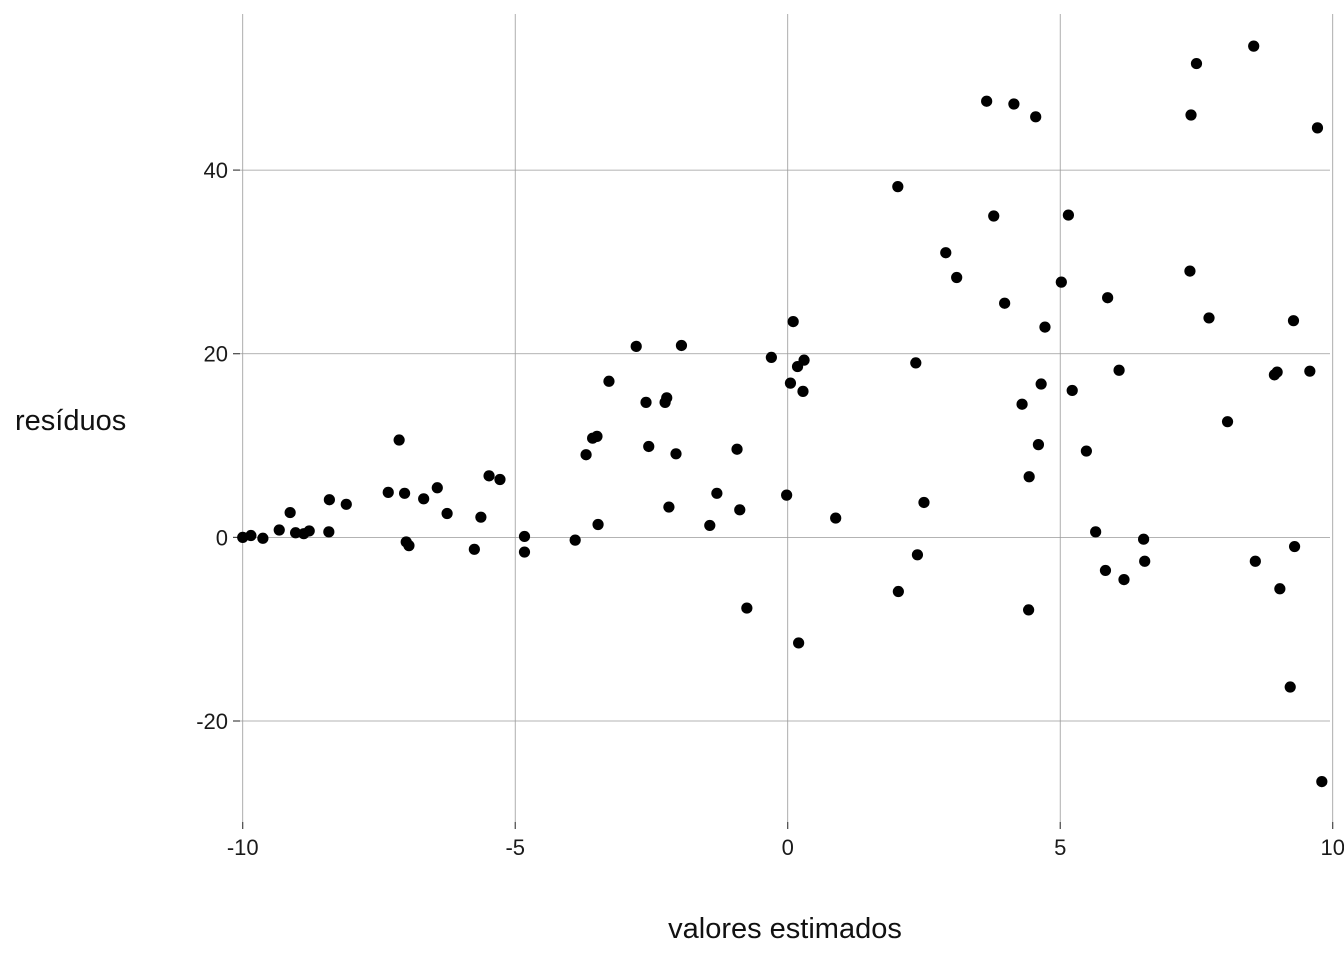  Describe the element at coordinates (222, 537) in the screenshot. I see `y-tick-label: 0` at that location.